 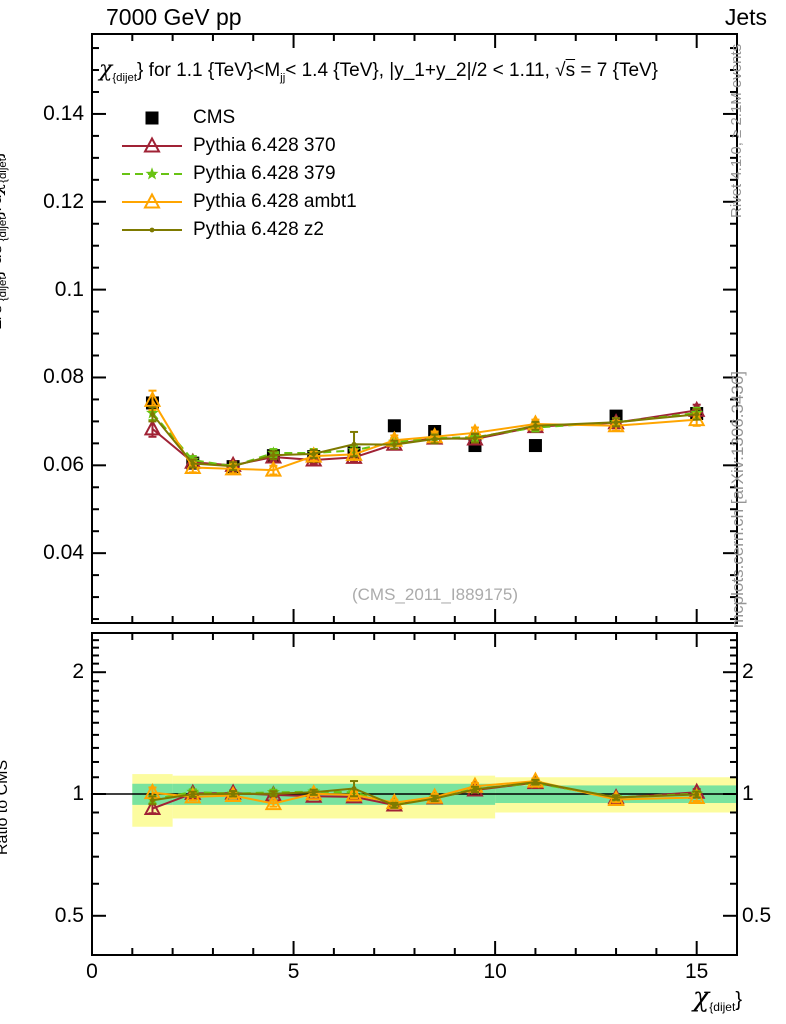 What do you see at coordinates (152, 230) in the screenshot?
I see `dot-icon` at bounding box center [152, 230].